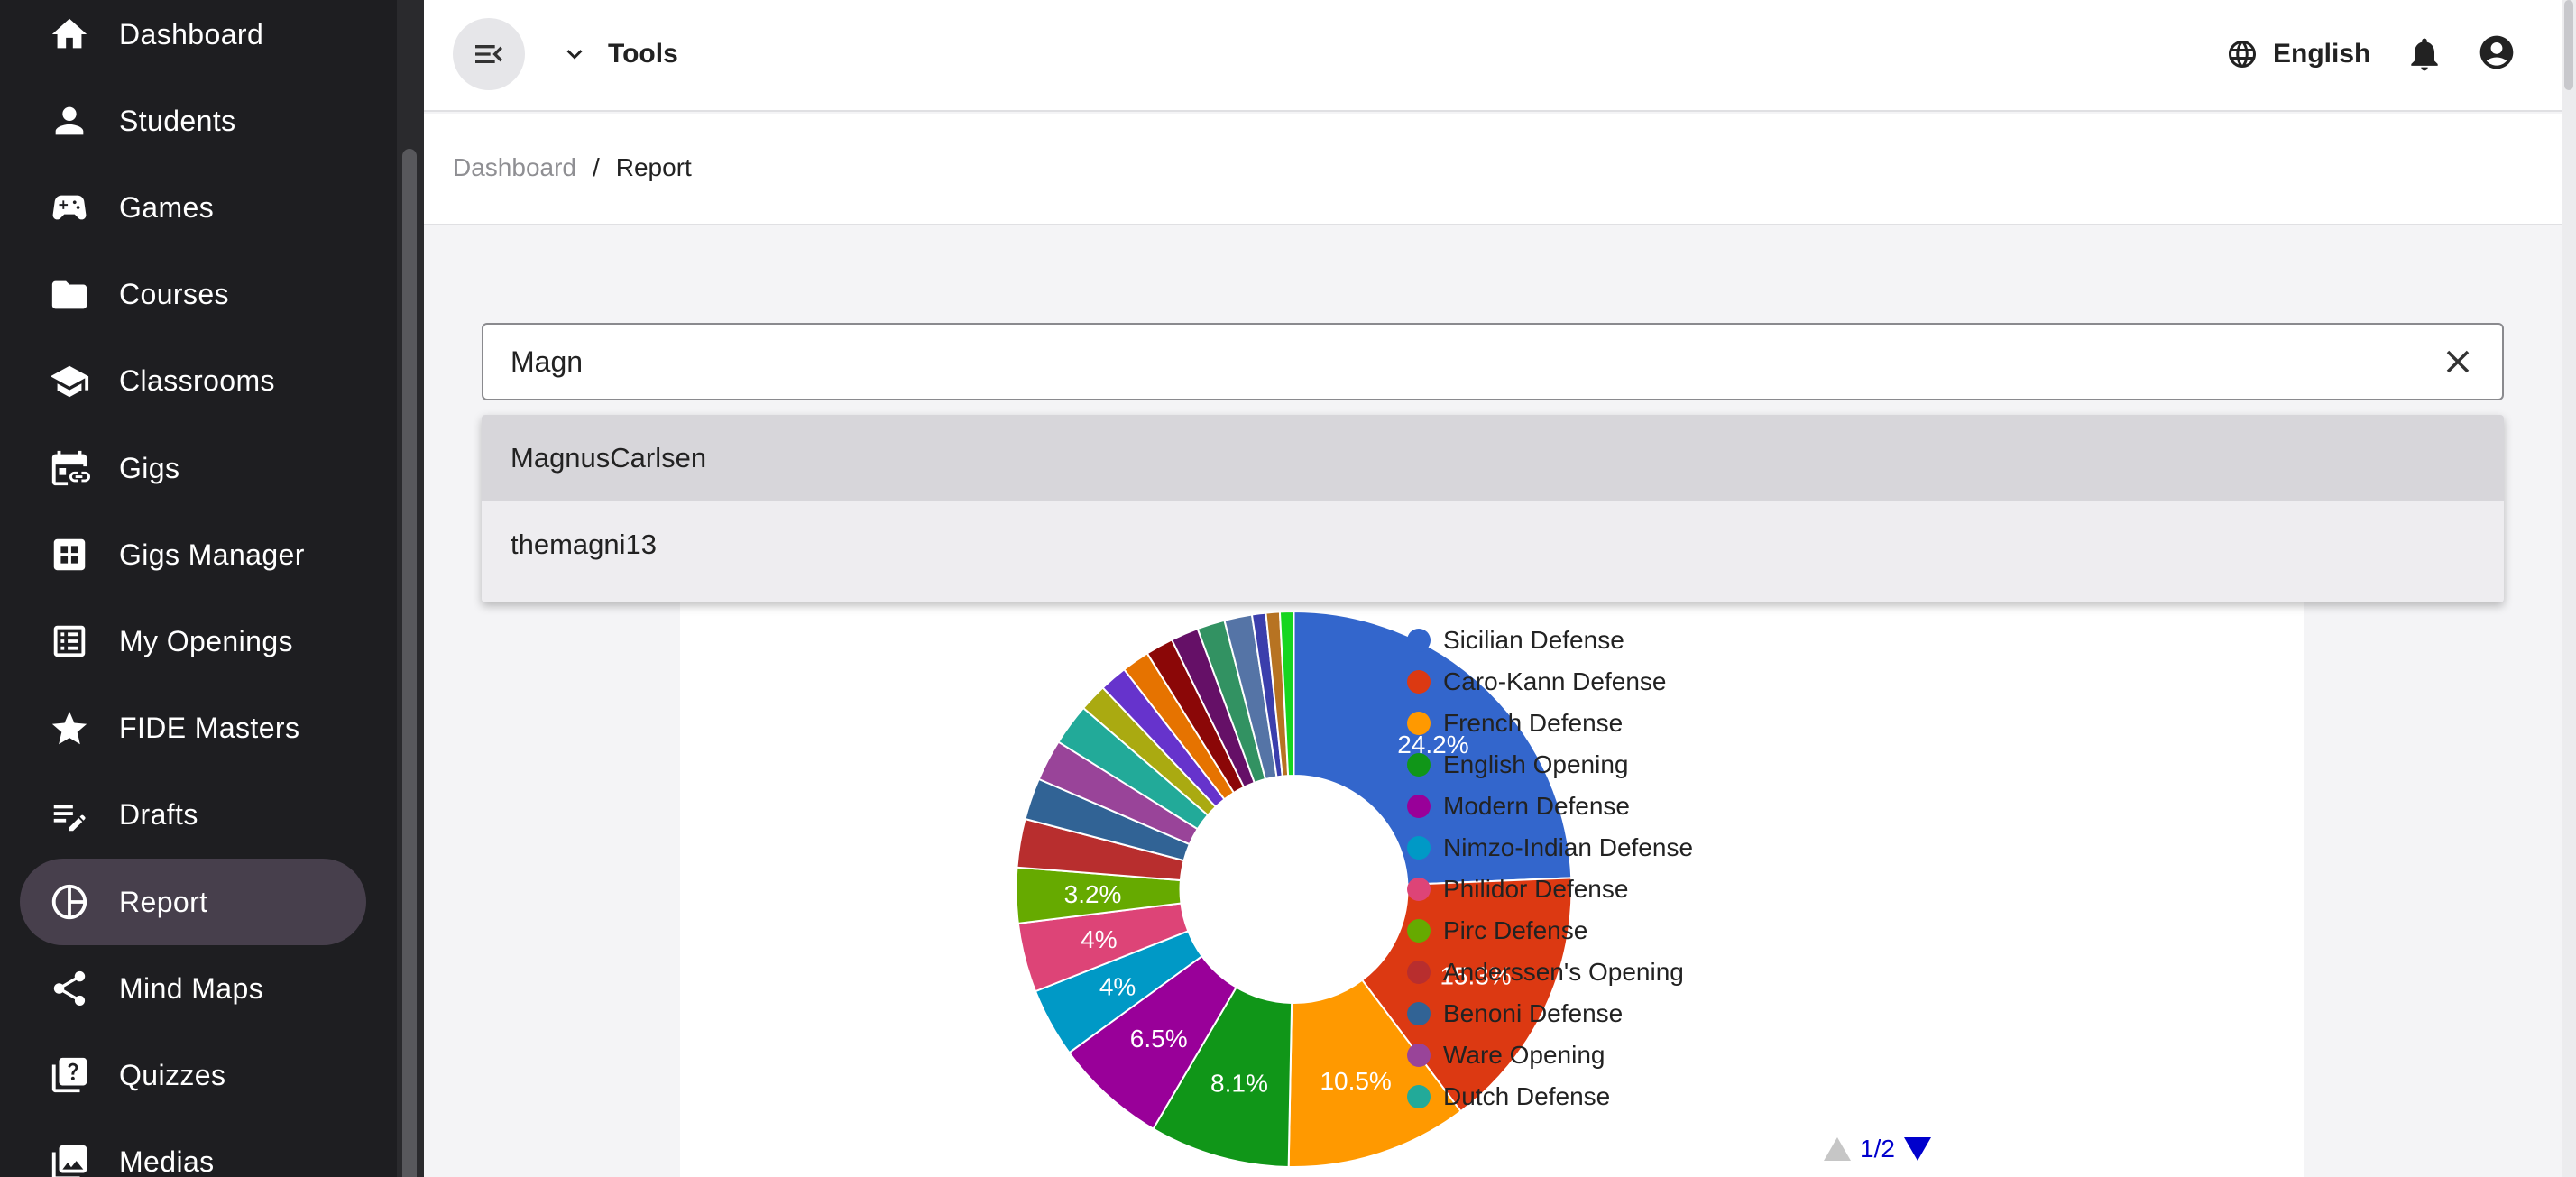  Describe the element at coordinates (1458, 362) in the screenshot. I see `student-search-input` at that location.